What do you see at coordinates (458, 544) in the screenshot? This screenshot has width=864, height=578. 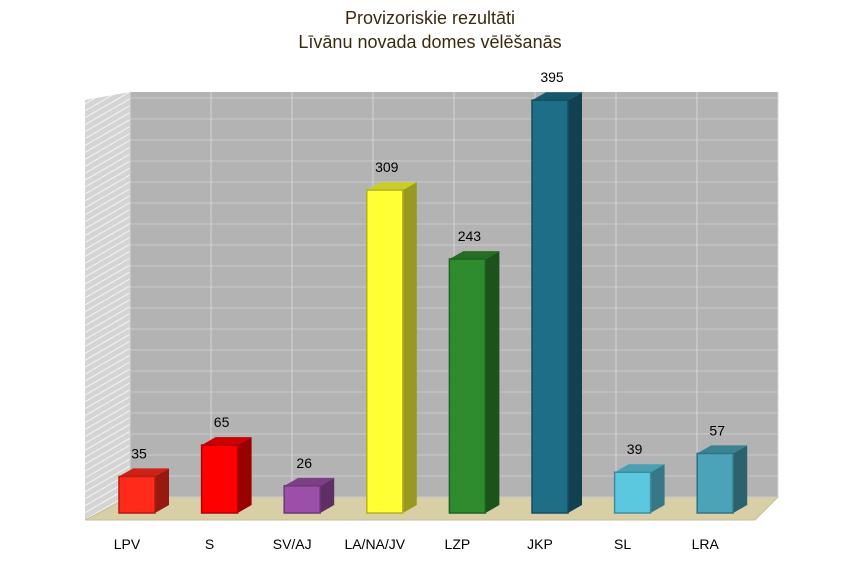 I see `x-tick-label: LZP` at bounding box center [458, 544].